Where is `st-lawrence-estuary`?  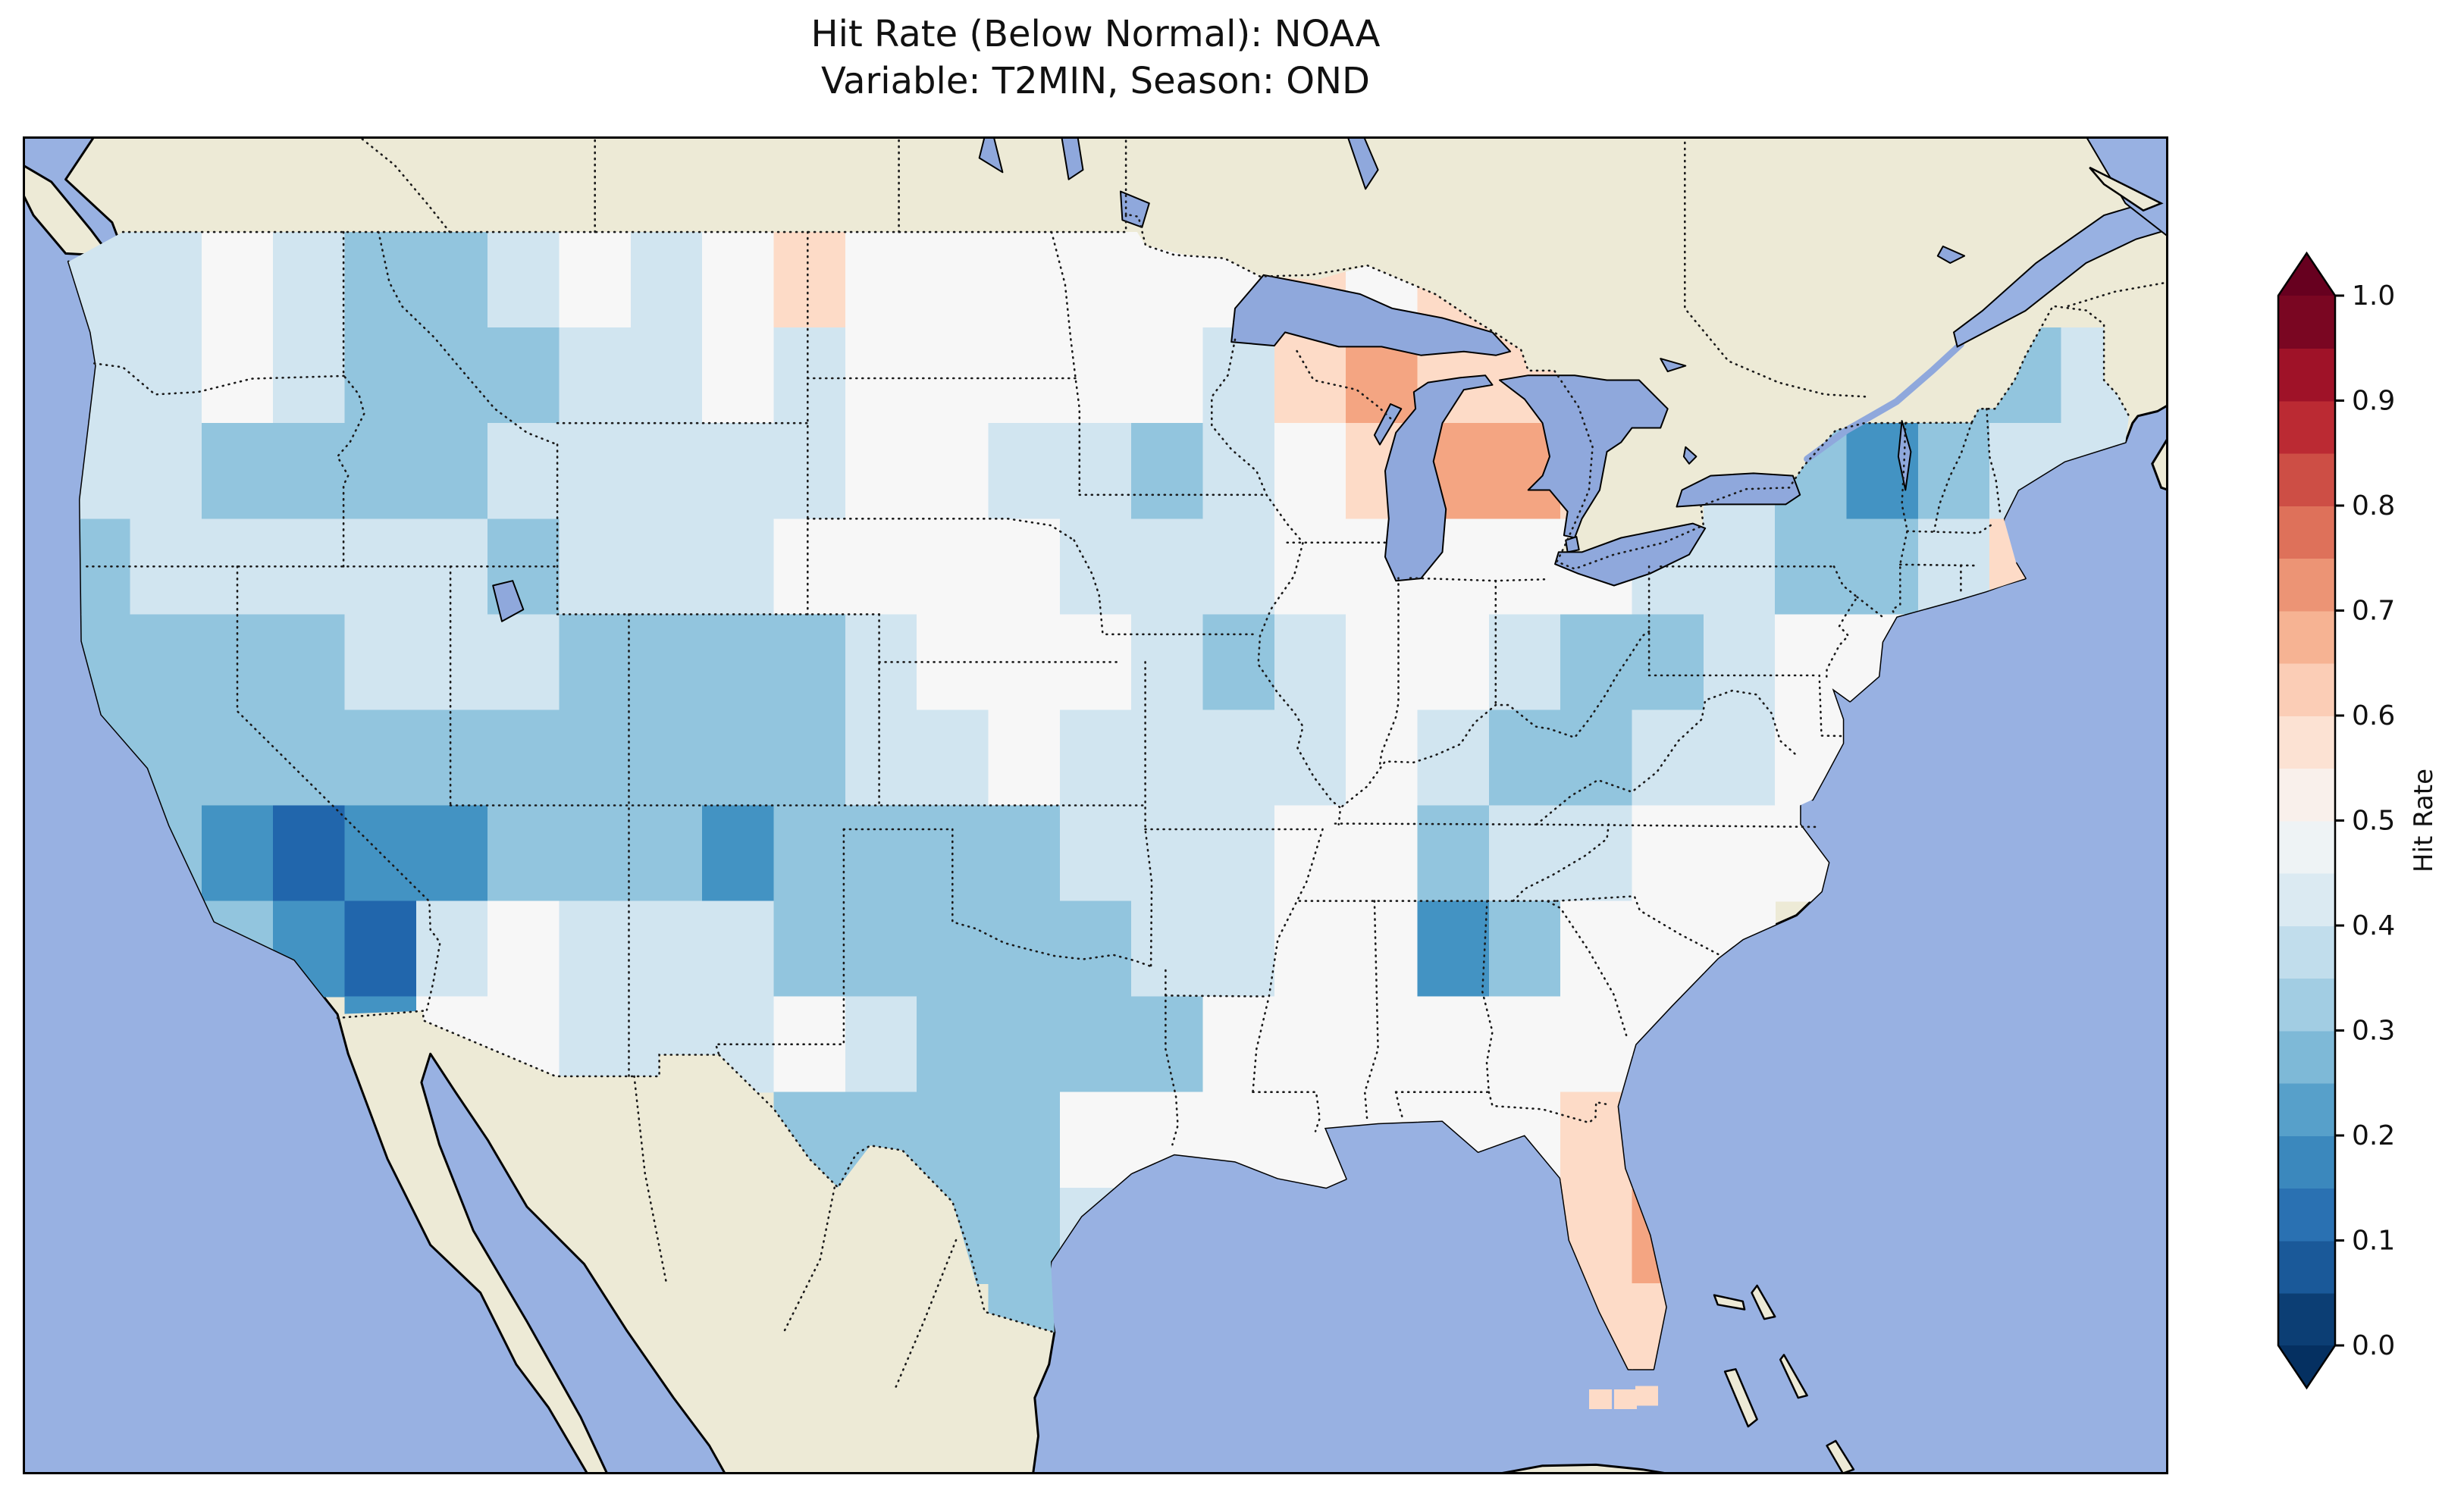 st-lawrence-estuary is located at coordinates (2060, 271).